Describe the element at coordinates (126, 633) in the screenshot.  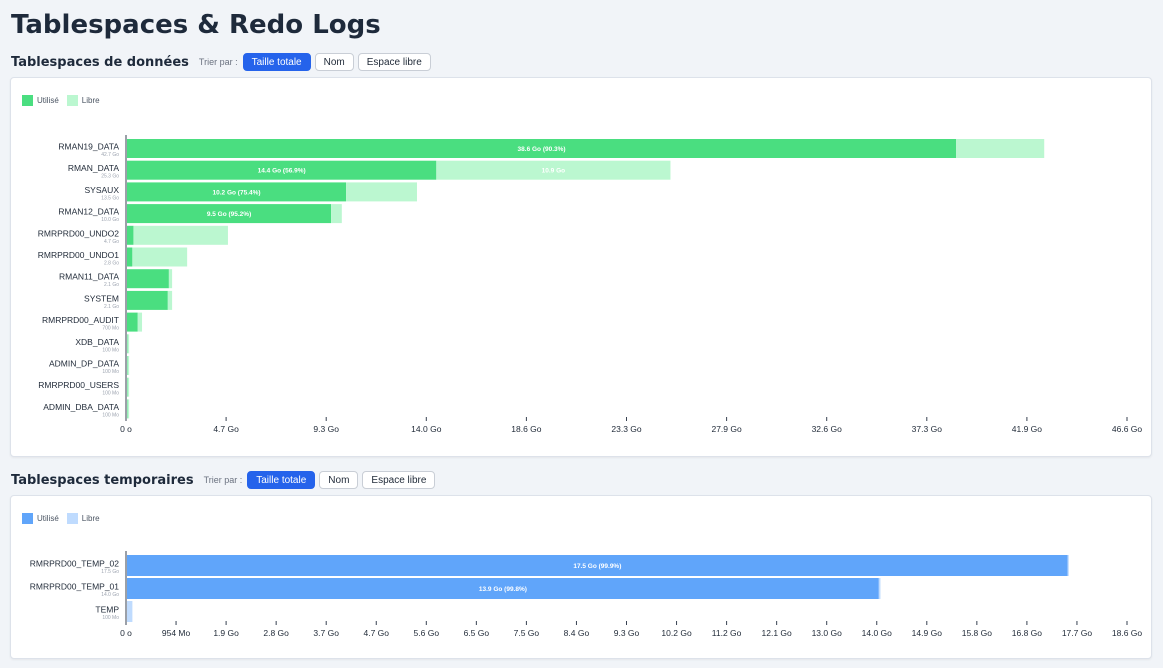
I see `temp-chart-x-tick-label: 0 o` at that location.